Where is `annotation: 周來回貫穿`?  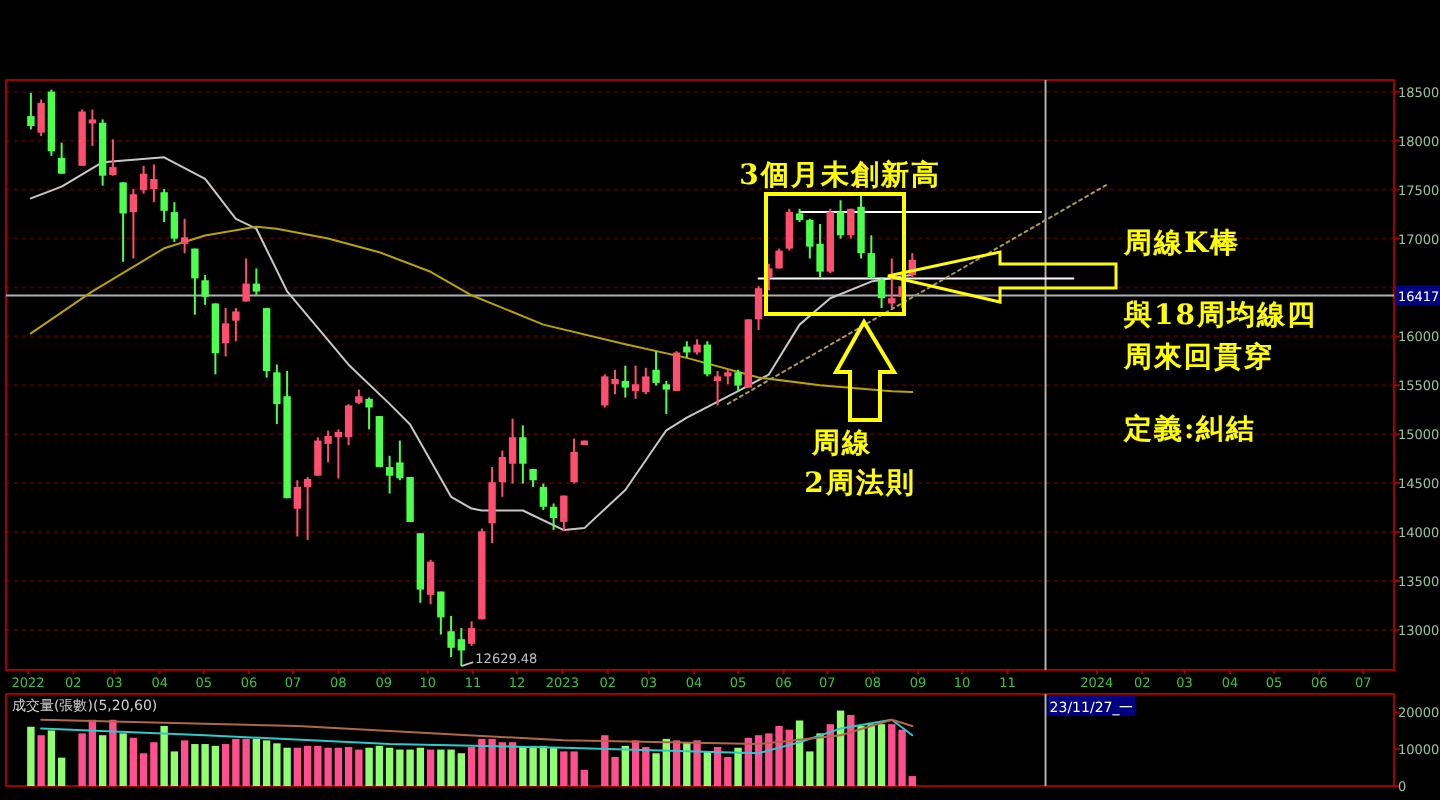 annotation: 周來回貫穿 is located at coordinates (1198, 357).